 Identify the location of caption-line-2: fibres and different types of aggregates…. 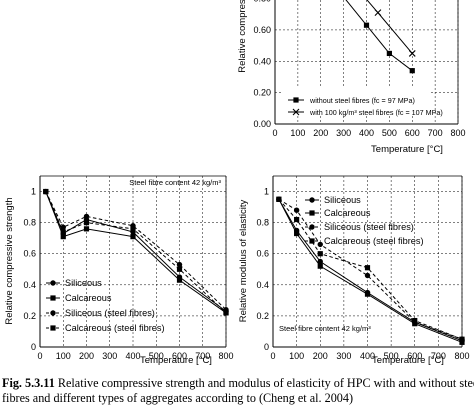
(178, 398).